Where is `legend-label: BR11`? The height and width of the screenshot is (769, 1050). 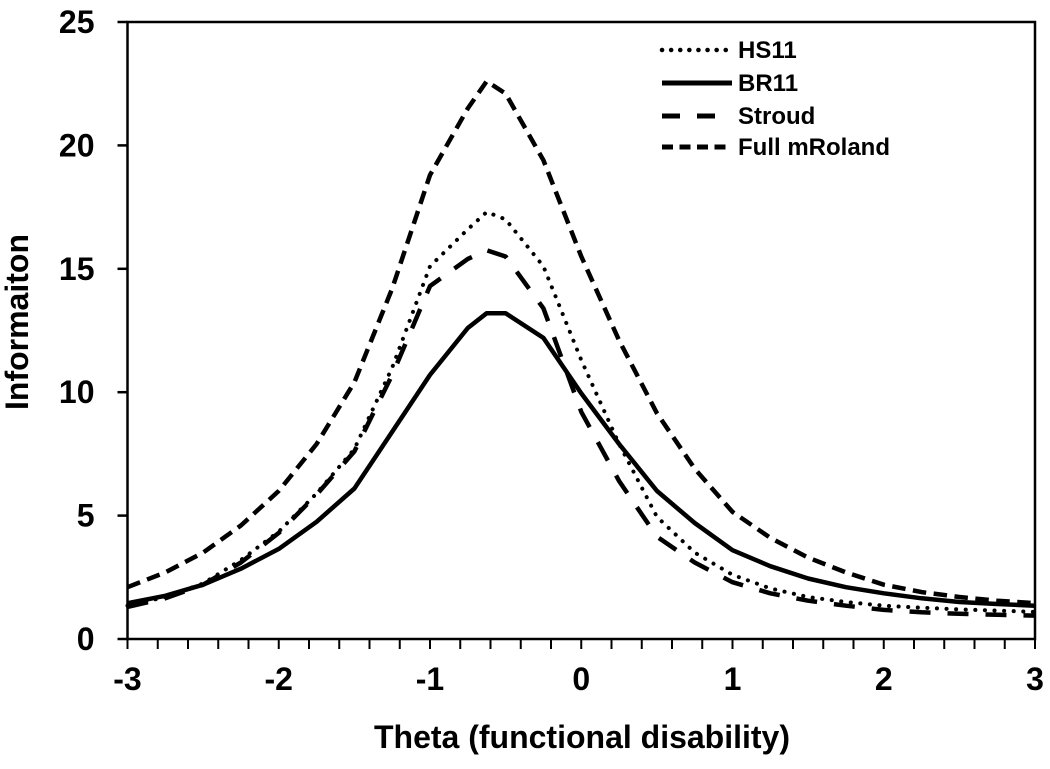 legend-label: BR11 is located at coordinates (768, 83).